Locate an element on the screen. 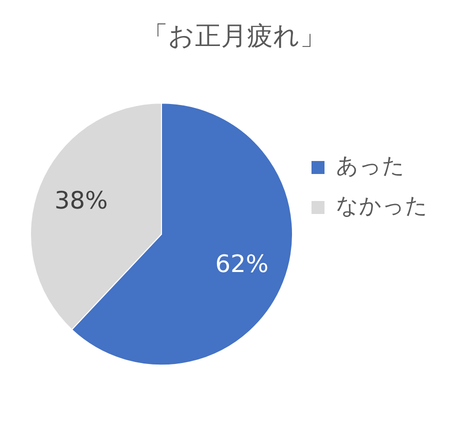  legend-label: あった is located at coordinates (370, 167).